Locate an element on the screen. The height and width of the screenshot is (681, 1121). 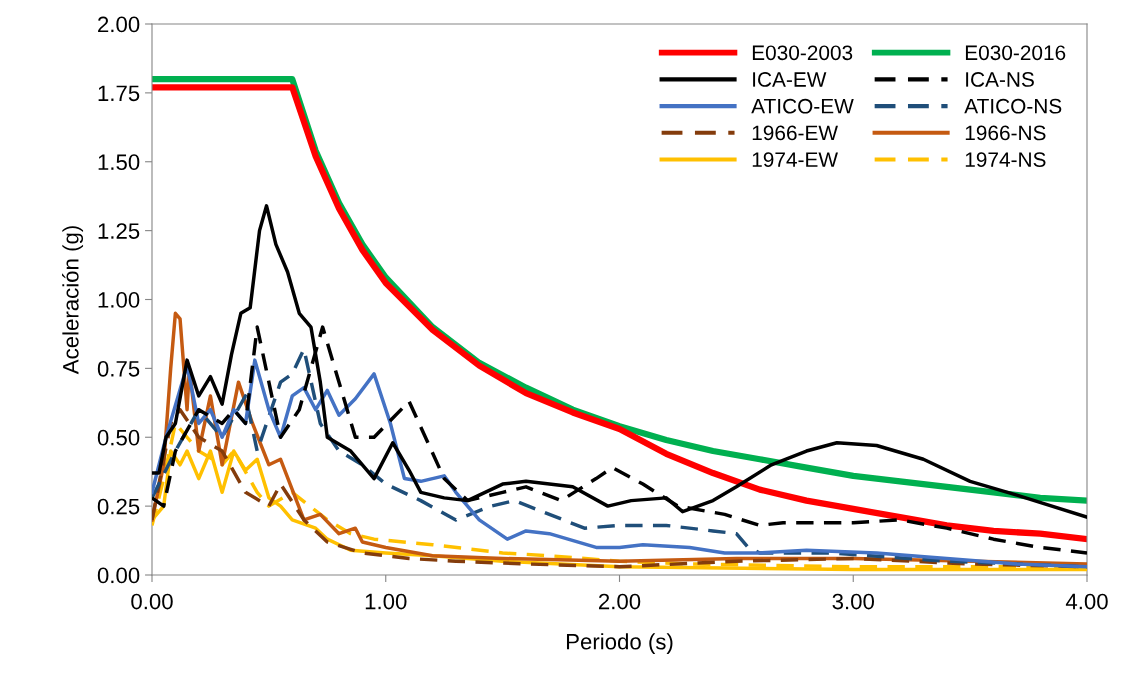
legend-label: 1974-EW is located at coordinates (795, 159).